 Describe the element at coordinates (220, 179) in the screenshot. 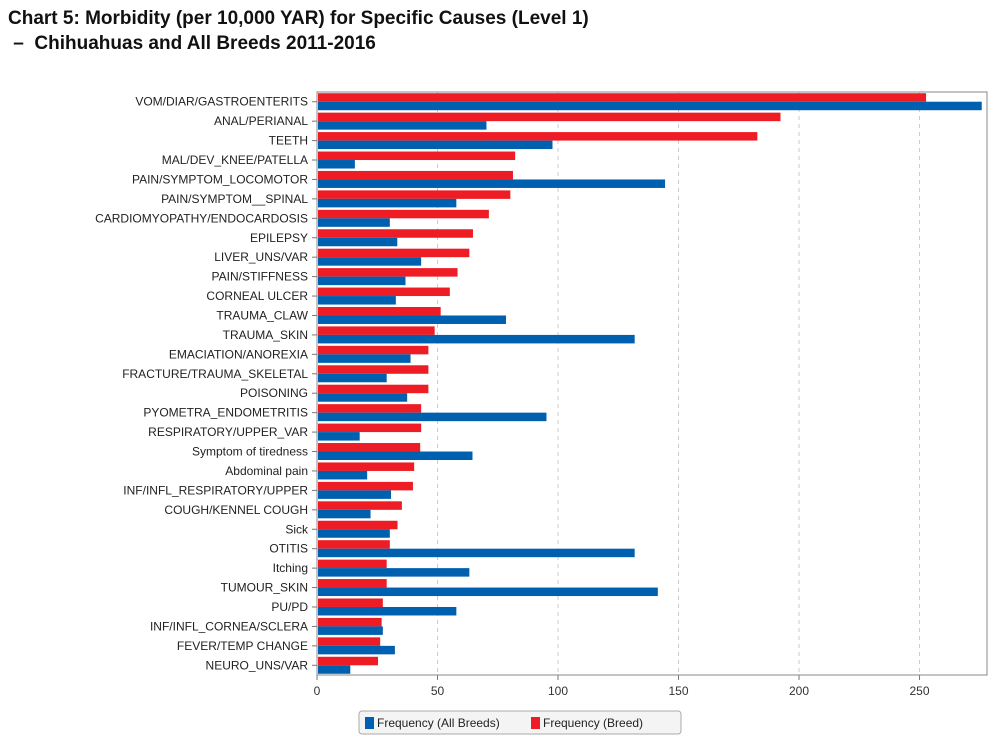

I see `category-label: PAIN/SYMPTOM_LOCOMOTOR` at that location.